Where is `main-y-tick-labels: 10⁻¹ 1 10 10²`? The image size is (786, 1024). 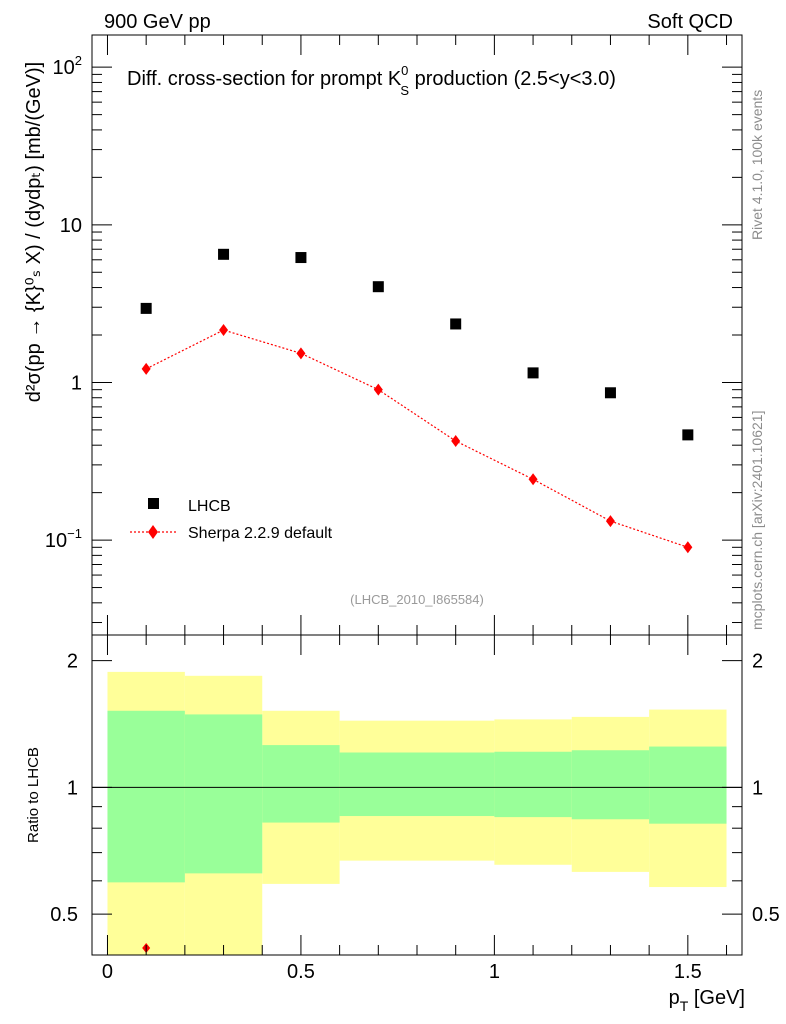 main-y-tick-labels: 10⁻¹ 1 10 10² is located at coordinates (63, 302).